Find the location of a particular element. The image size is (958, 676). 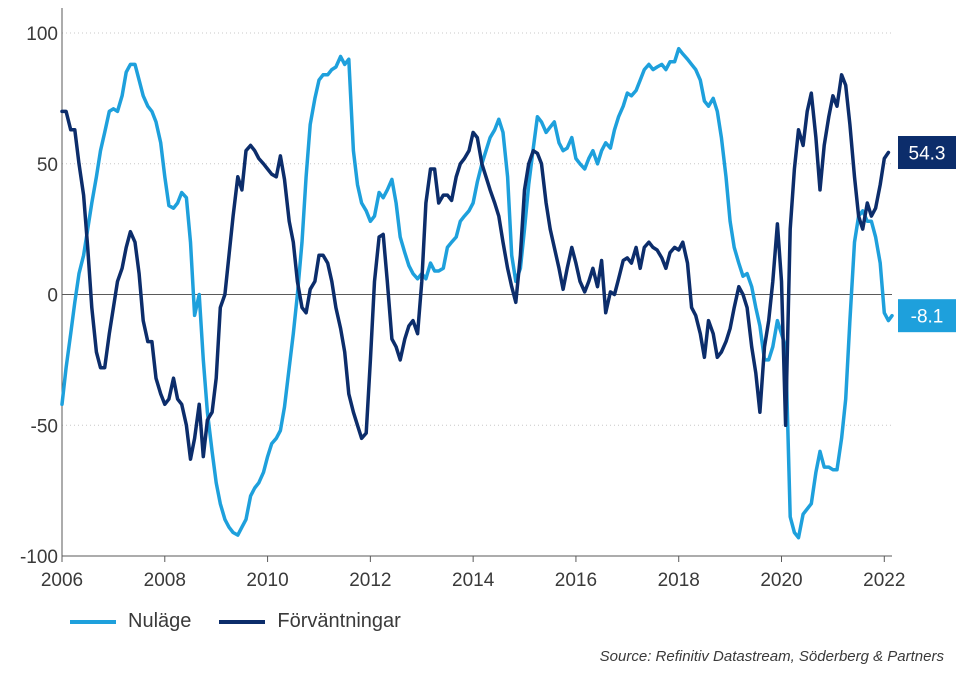

legend-swatch-forvantningar is located at coordinates (242, 621).